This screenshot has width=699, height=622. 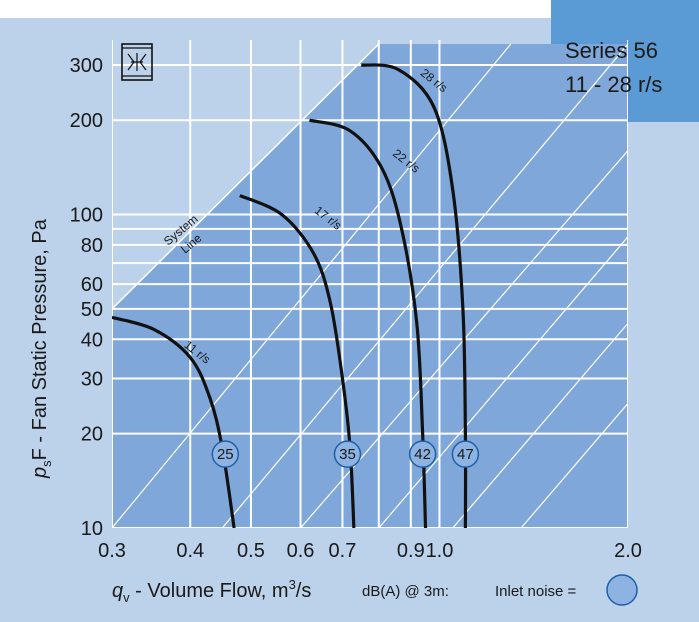 I want to click on x-tick-label: 0.4, so click(x=190, y=551).